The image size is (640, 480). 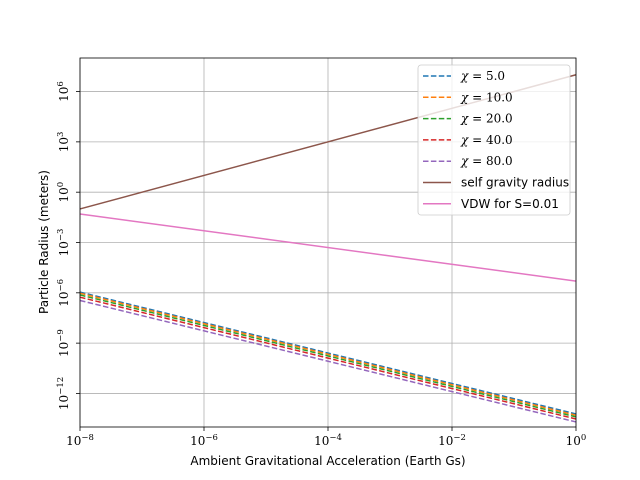 I want to click on y-tick-label: 10−3, so click(x=63, y=243).